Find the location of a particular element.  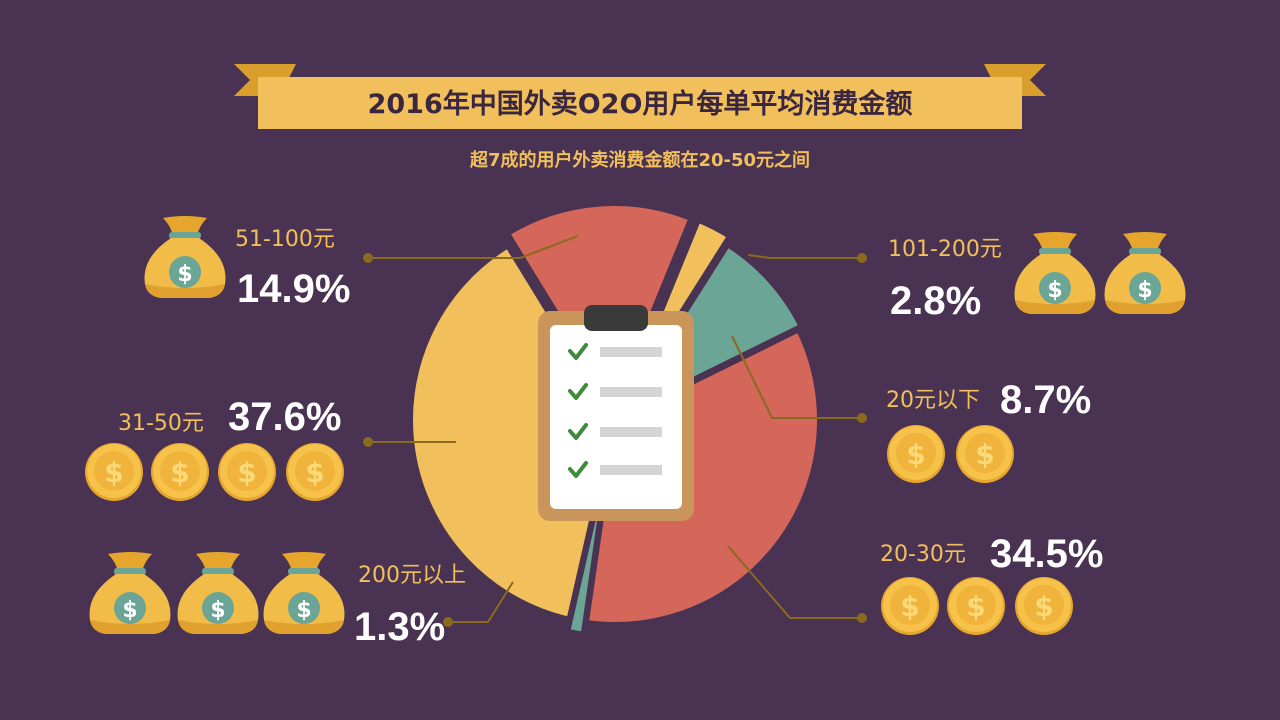

category-label-1: 51-100元 is located at coordinates (285, 239).